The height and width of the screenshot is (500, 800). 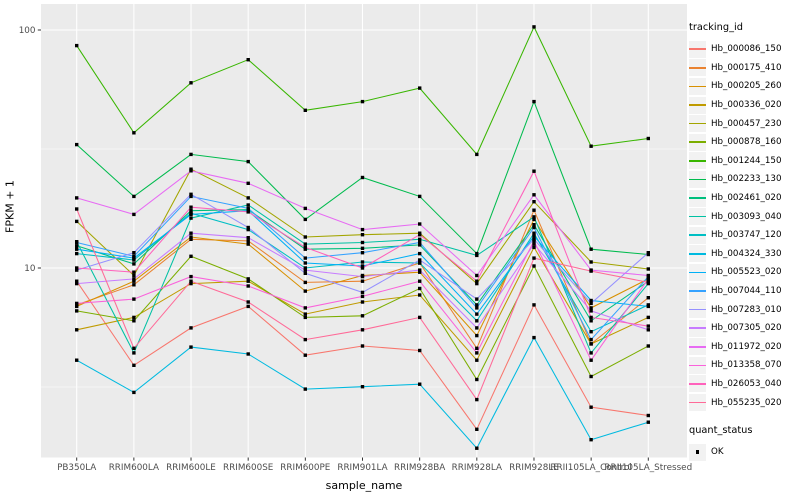 What do you see at coordinates (717, 452) in the screenshot?
I see `legend-label-ok: OK` at bounding box center [717, 452].